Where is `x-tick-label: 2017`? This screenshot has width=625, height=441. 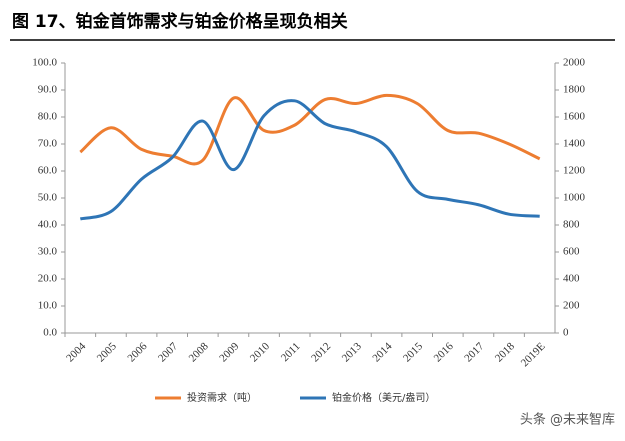
x-tick-label: 2017 is located at coordinates (474, 352).